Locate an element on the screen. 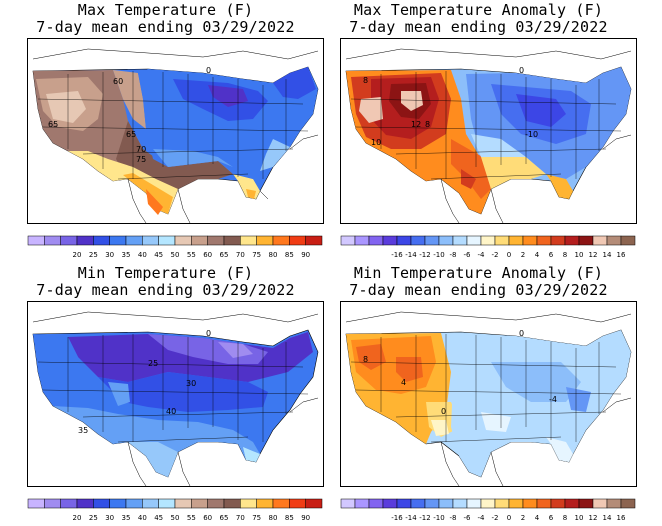  panel-title: Max Temperature Anomaly (F) is located at coordinates (478, 10).